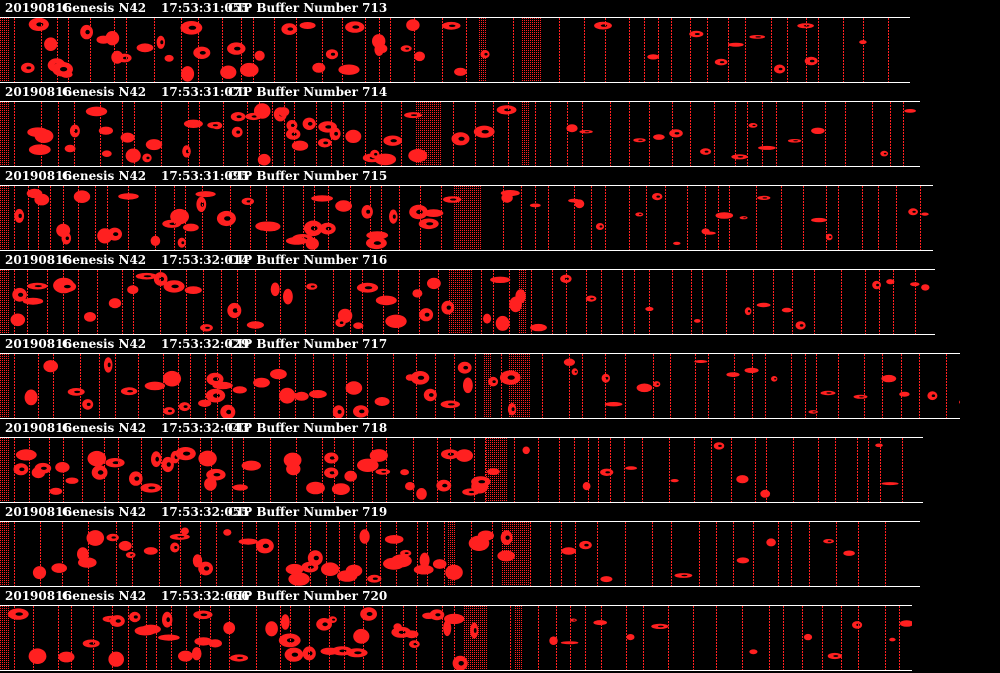 This screenshot has width=1000, height=673. Describe the element at coordinates (205, 260) in the screenshot. I see `buffer-time: 17:53:32:014` at that location.